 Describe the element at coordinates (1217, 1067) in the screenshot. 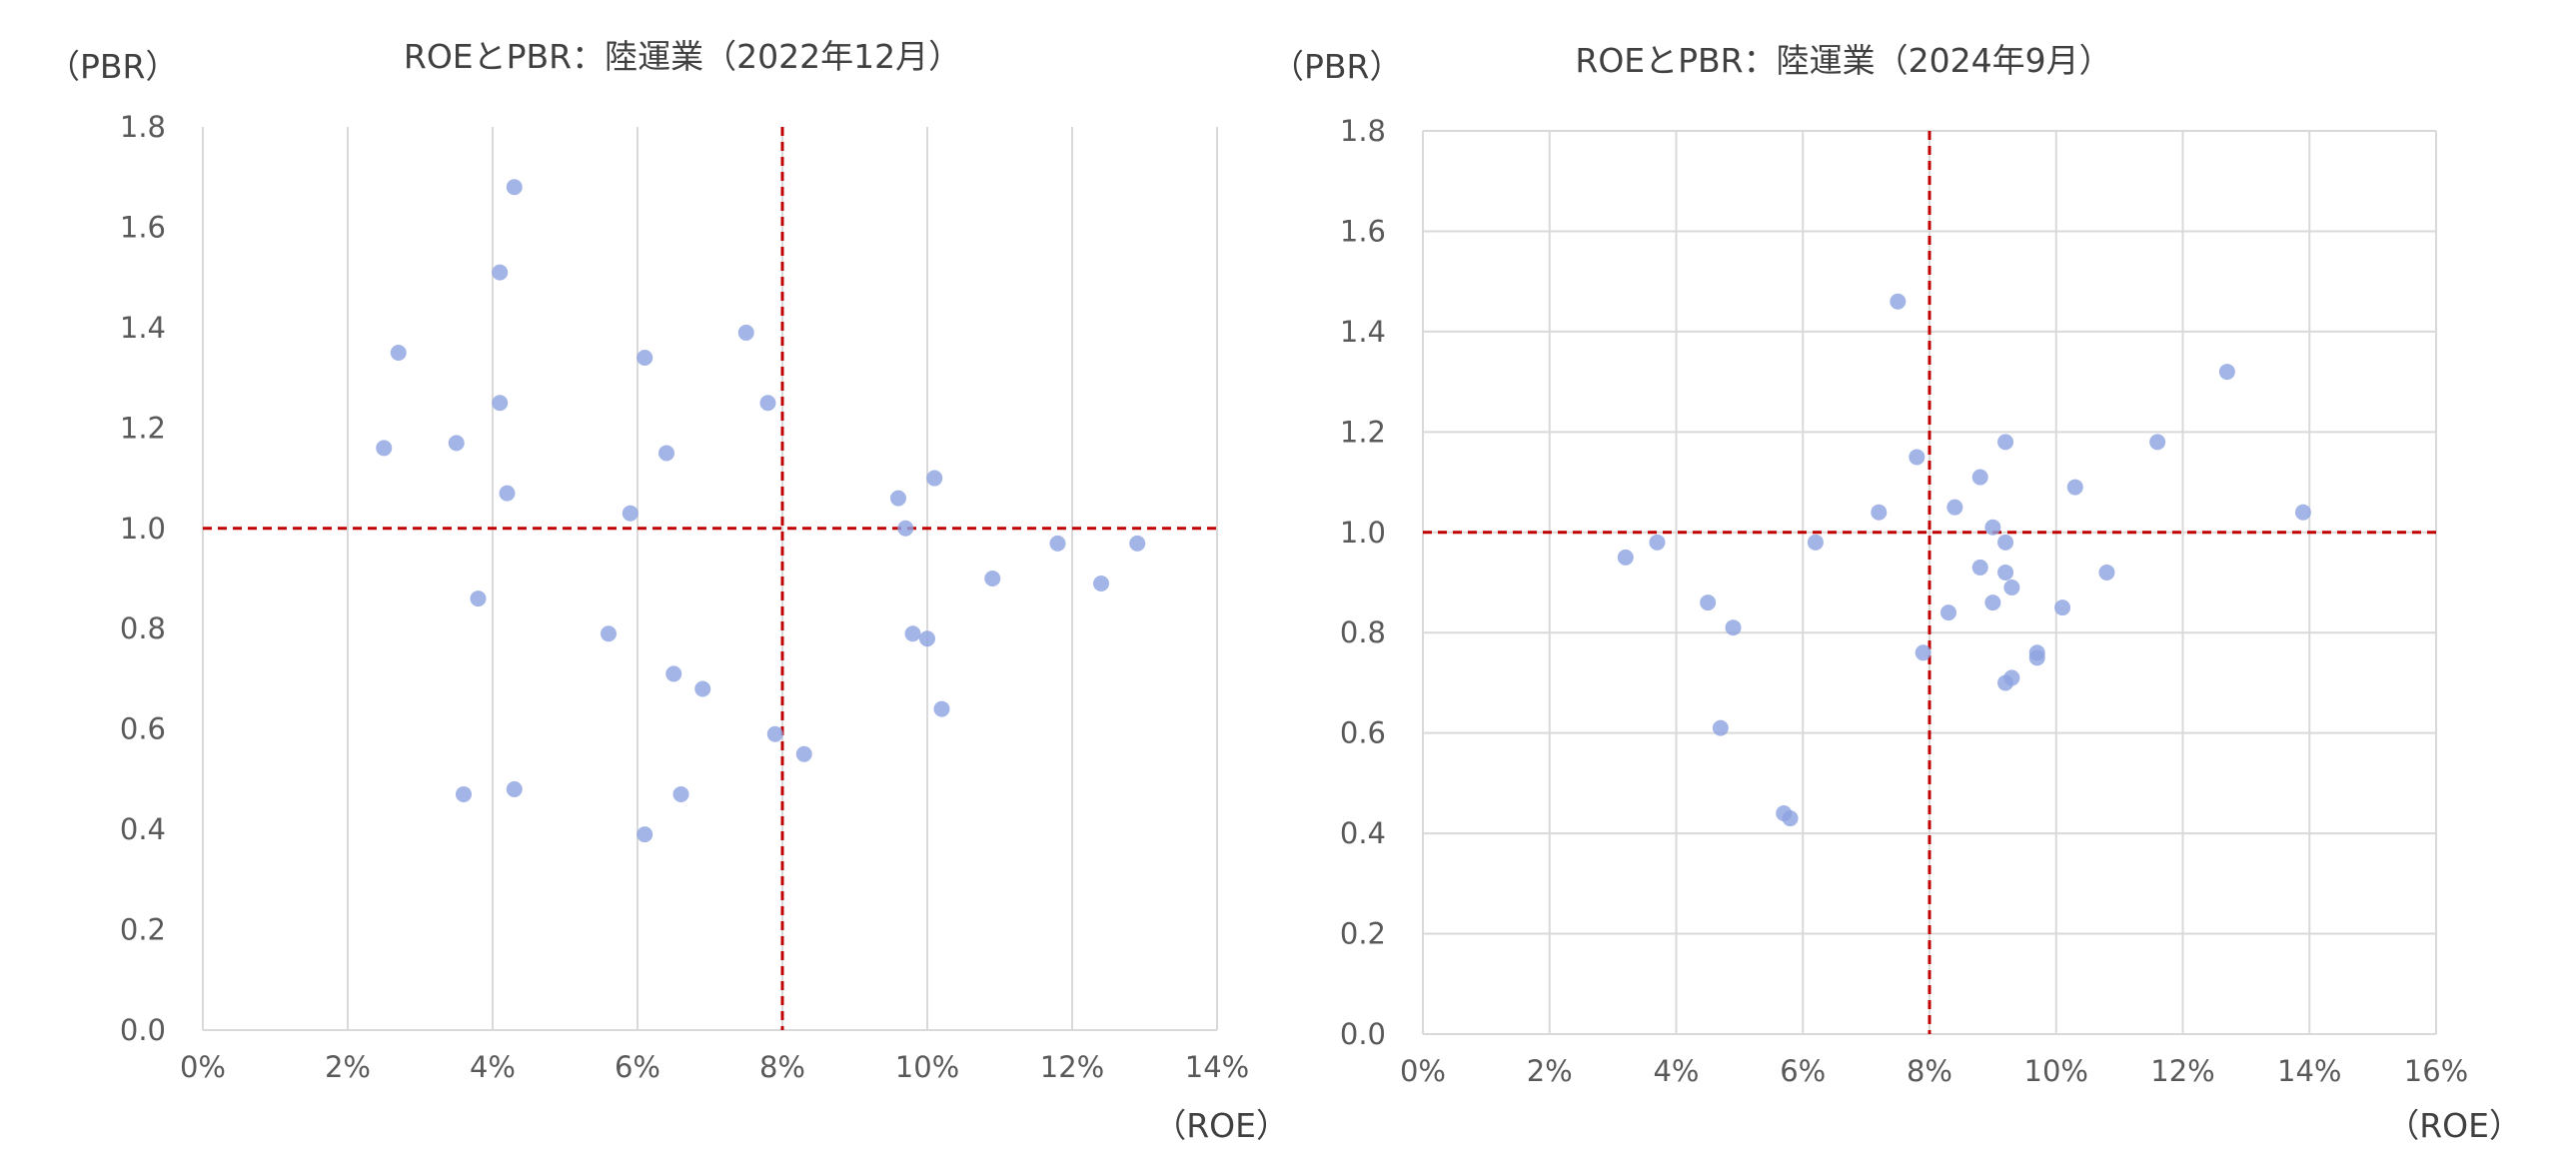

I see `chart1-x-tick-label-7: 14%` at that location.